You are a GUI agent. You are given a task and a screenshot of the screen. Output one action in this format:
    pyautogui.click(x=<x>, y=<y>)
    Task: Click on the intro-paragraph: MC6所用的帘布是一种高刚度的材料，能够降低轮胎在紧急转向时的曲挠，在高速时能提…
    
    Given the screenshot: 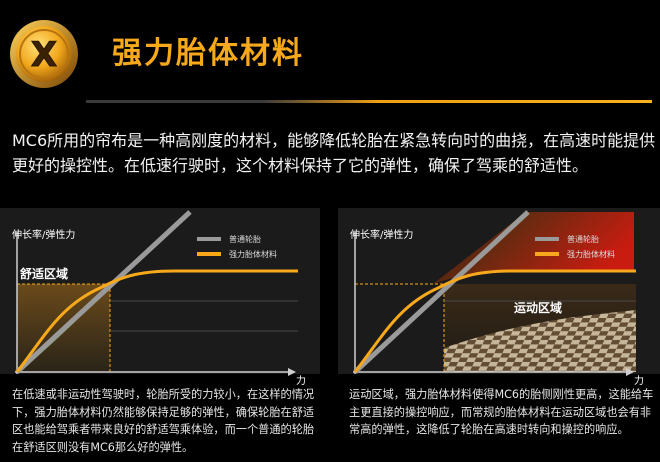 What is the action you would take?
    pyautogui.click(x=334, y=153)
    